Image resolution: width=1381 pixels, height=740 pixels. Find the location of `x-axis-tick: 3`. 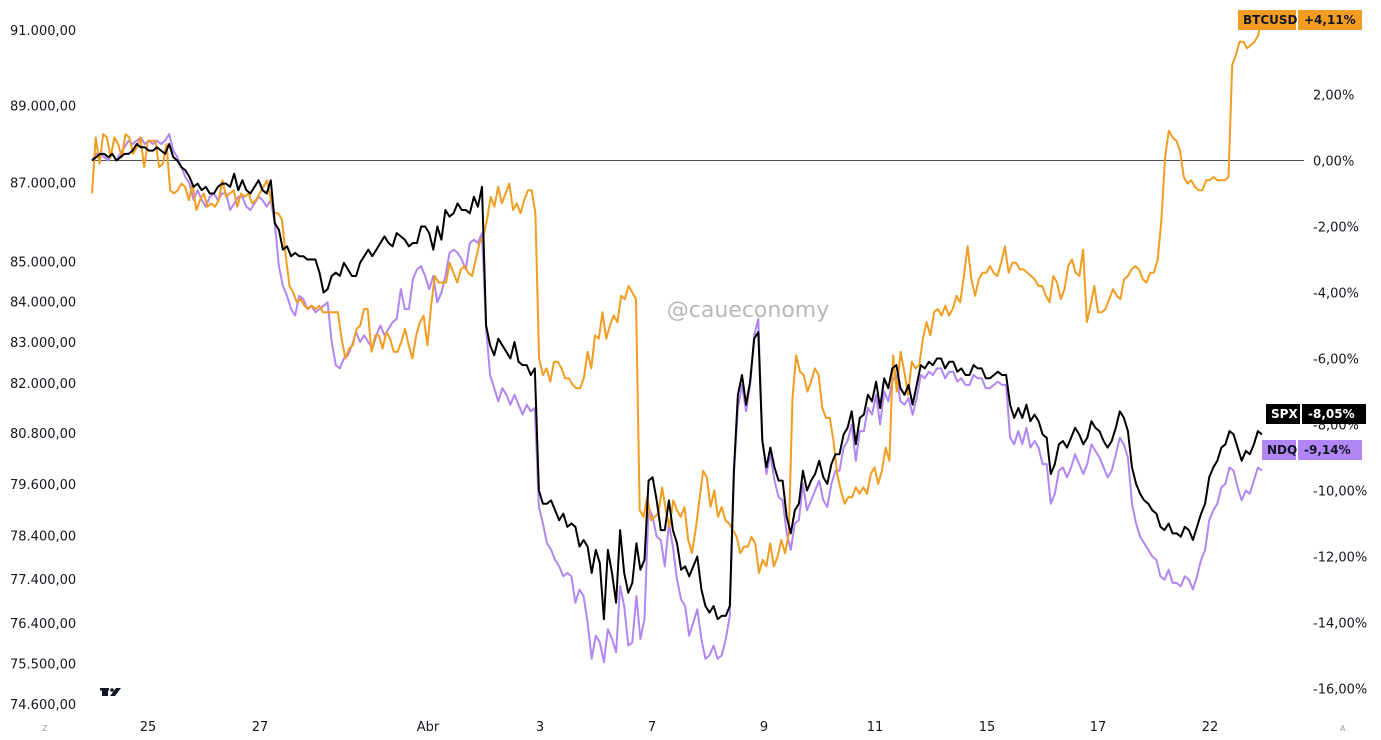

x-axis-tick: 3 is located at coordinates (540, 727).